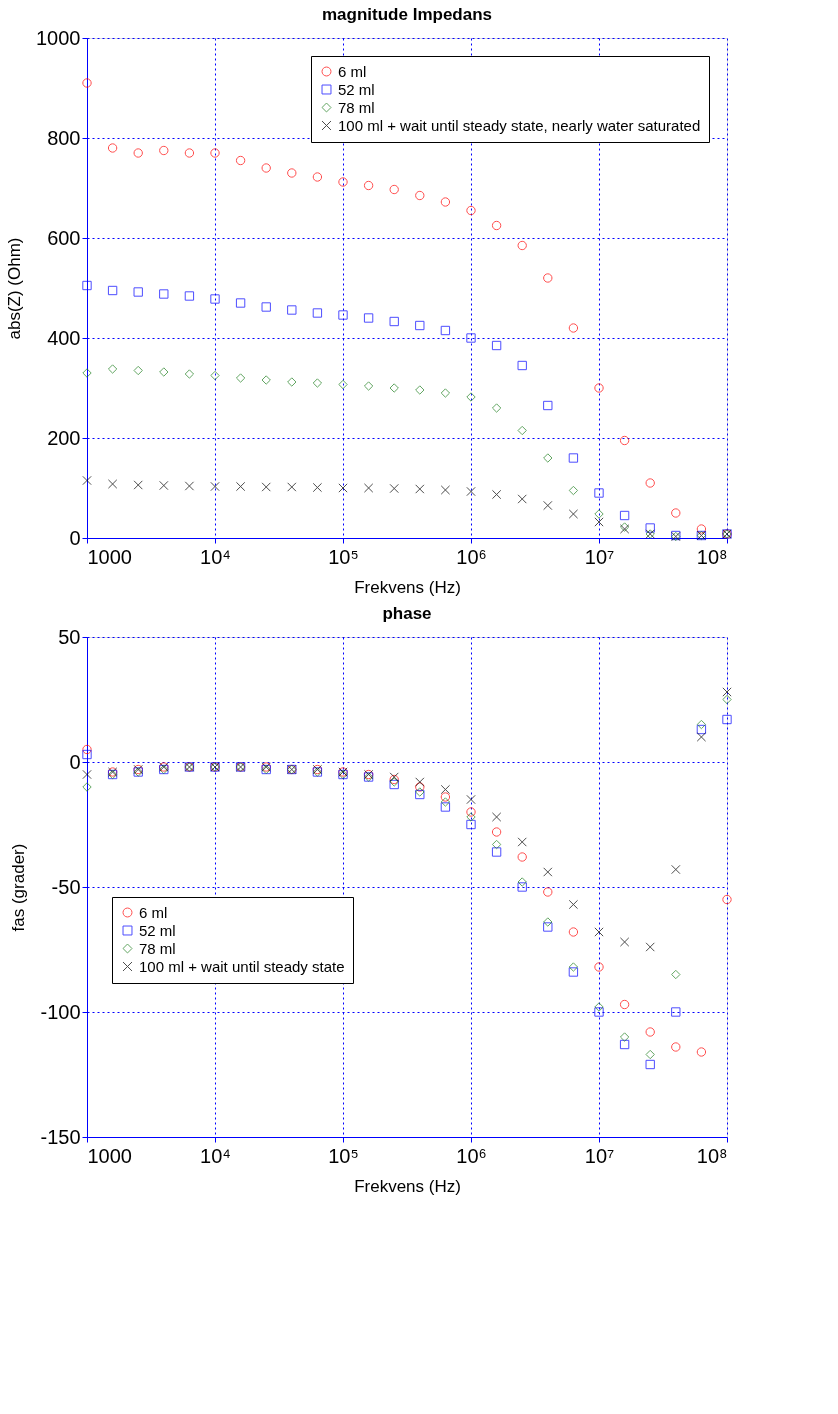 The image size is (838, 1414). Describe the element at coordinates (60, 1011) in the screenshot. I see `y-tick-label: -100` at that location.